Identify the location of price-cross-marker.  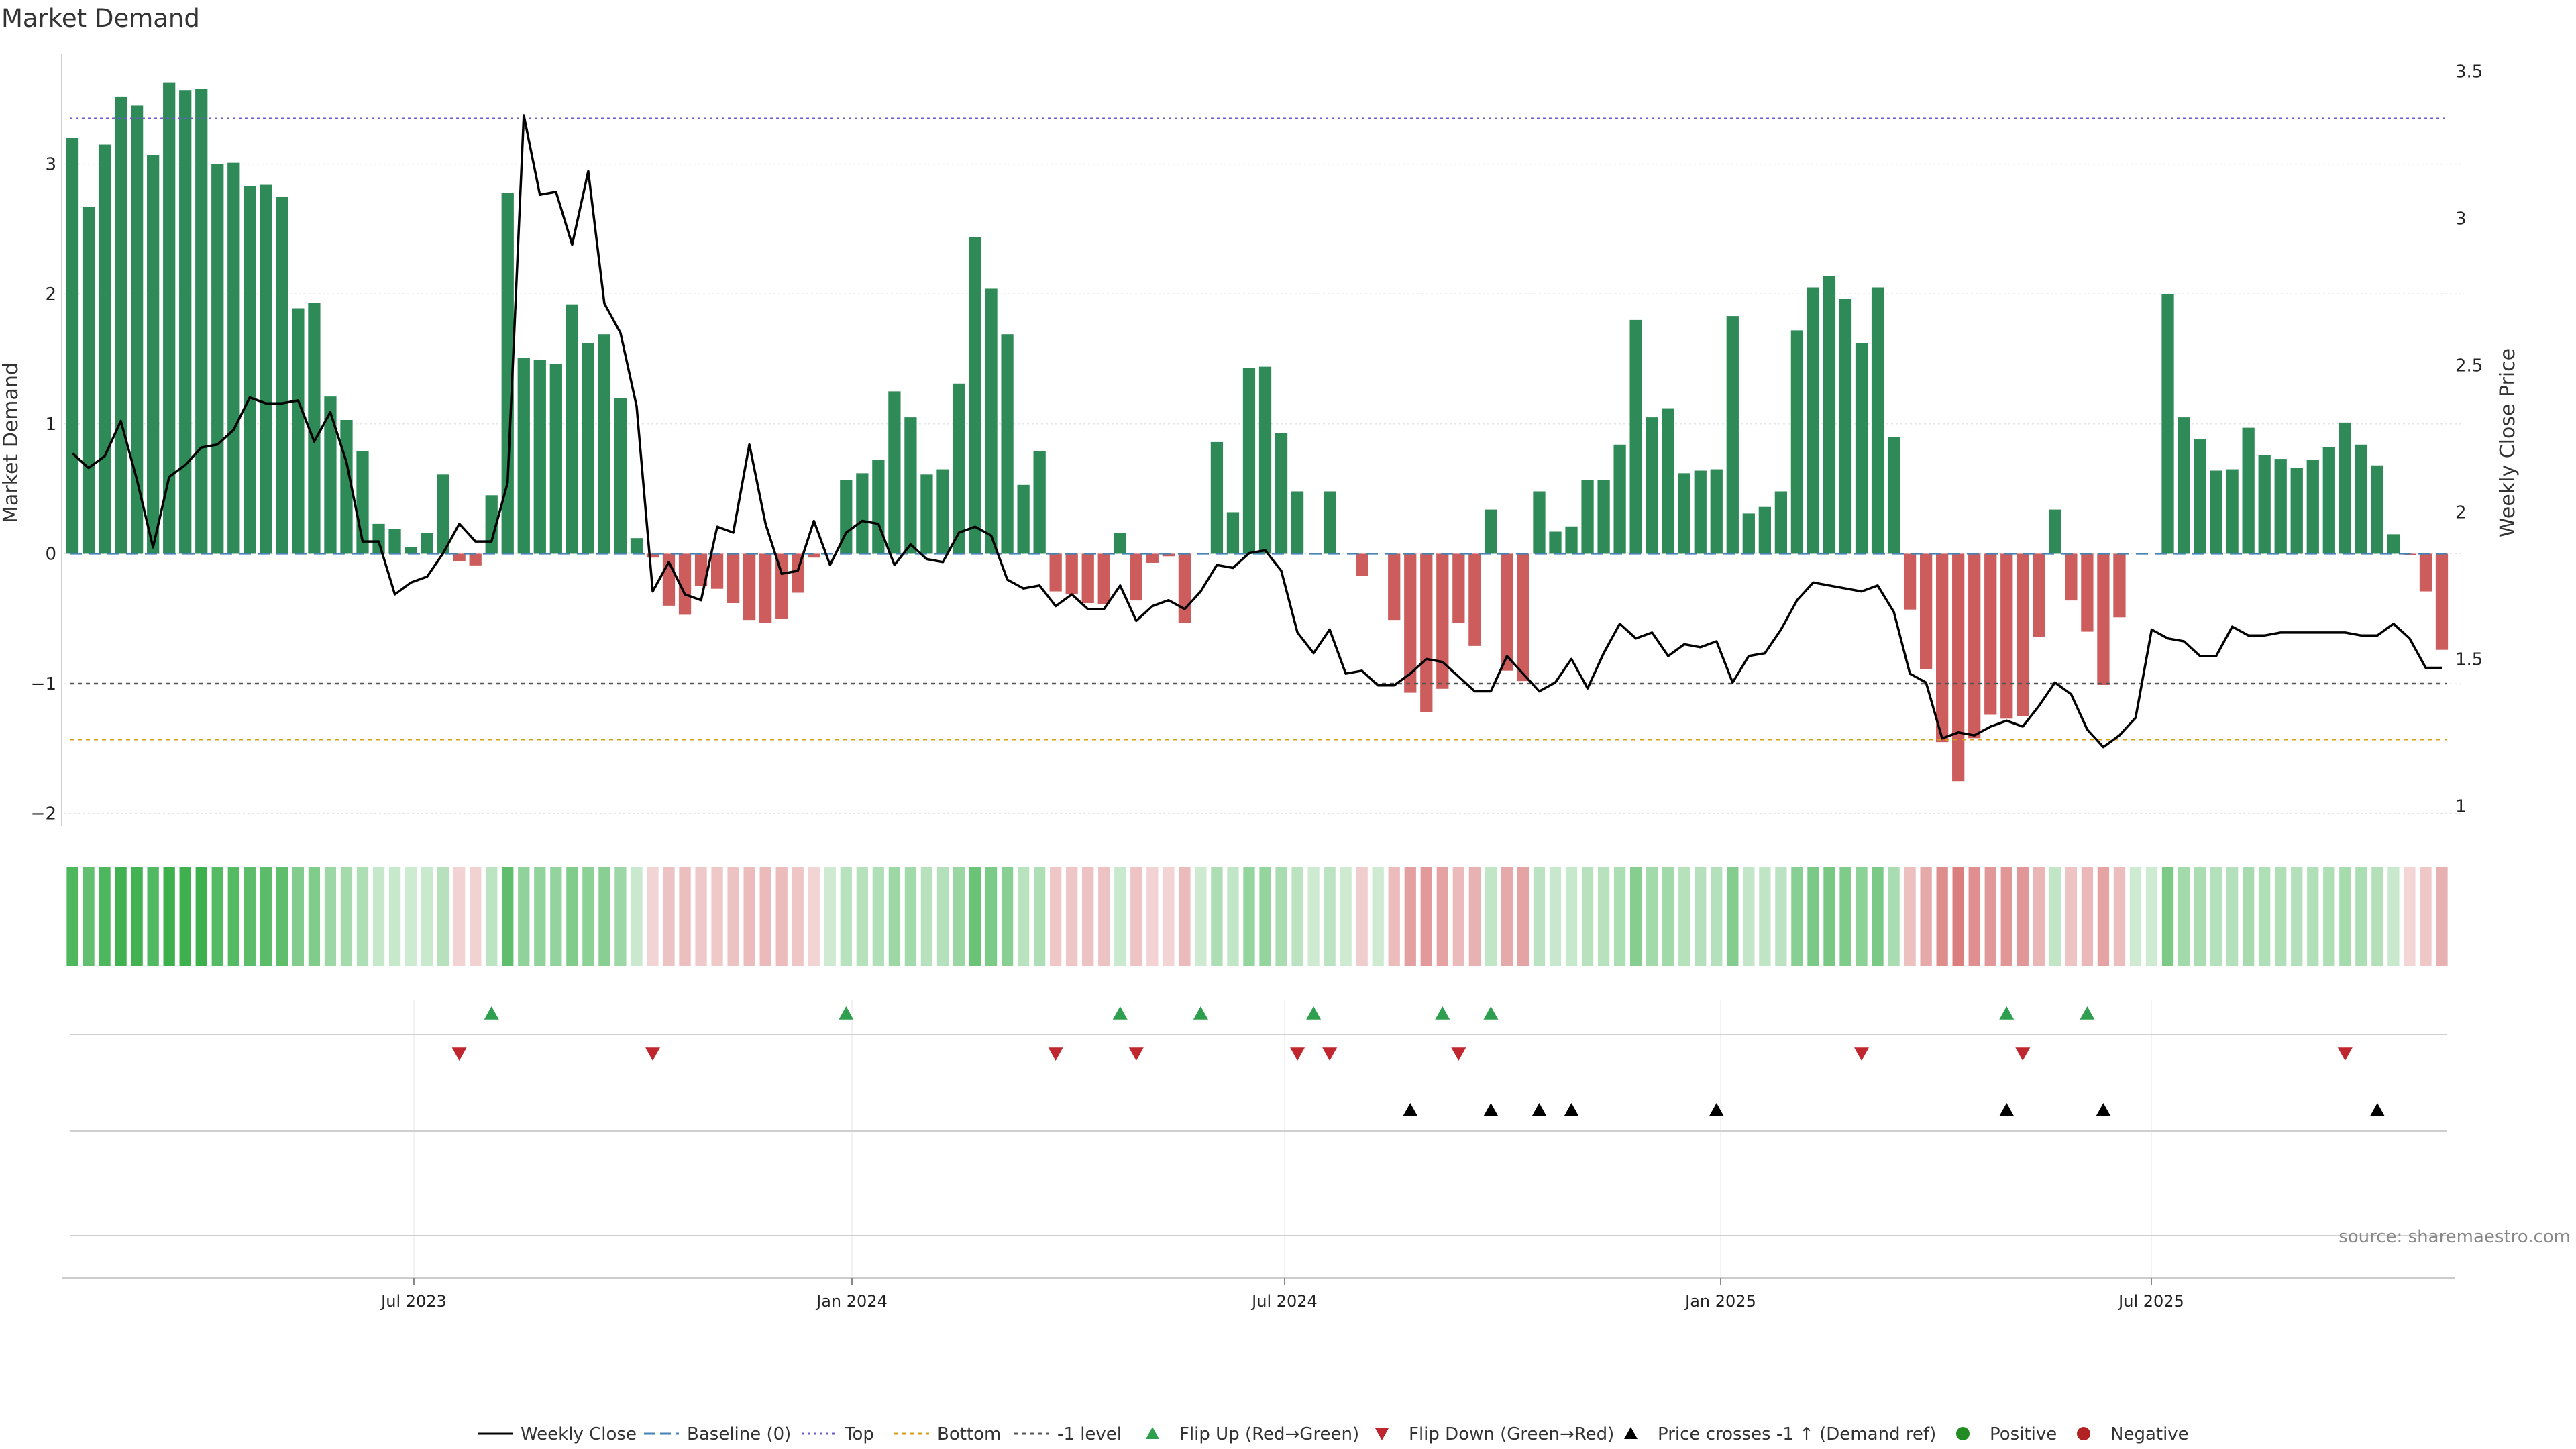
(1539, 1109).